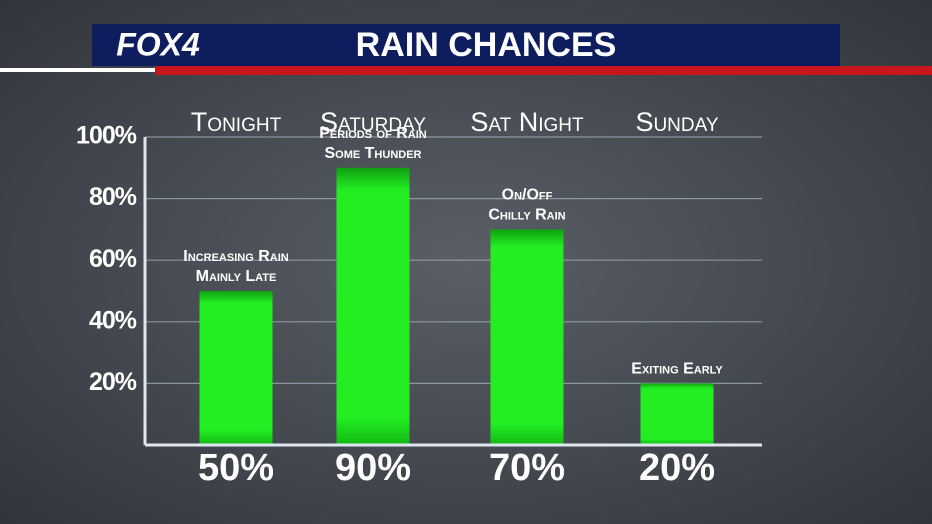 This screenshot has height=524, width=932. What do you see at coordinates (113, 320) in the screenshot?
I see `y-tick-label: 40%` at bounding box center [113, 320].